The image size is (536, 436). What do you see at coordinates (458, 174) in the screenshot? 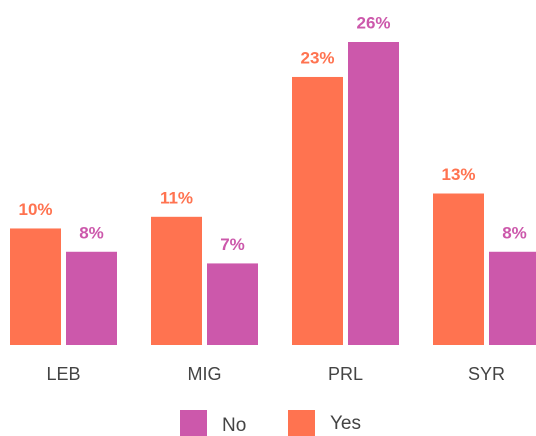
I see `data-label: 13%` at bounding box center [458, 174].